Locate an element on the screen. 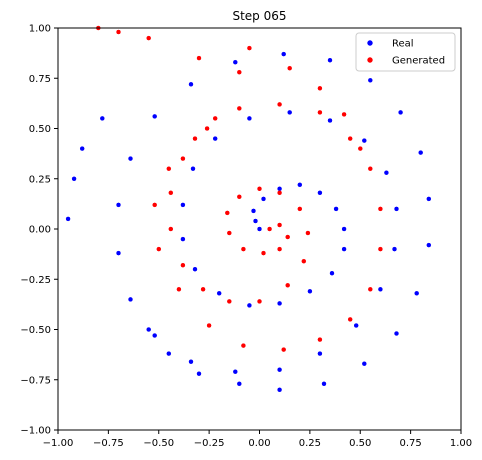 The width and height of the screenshot is (482, 460). y-tick-label: −1.00 is located at coordinates (35, 431).